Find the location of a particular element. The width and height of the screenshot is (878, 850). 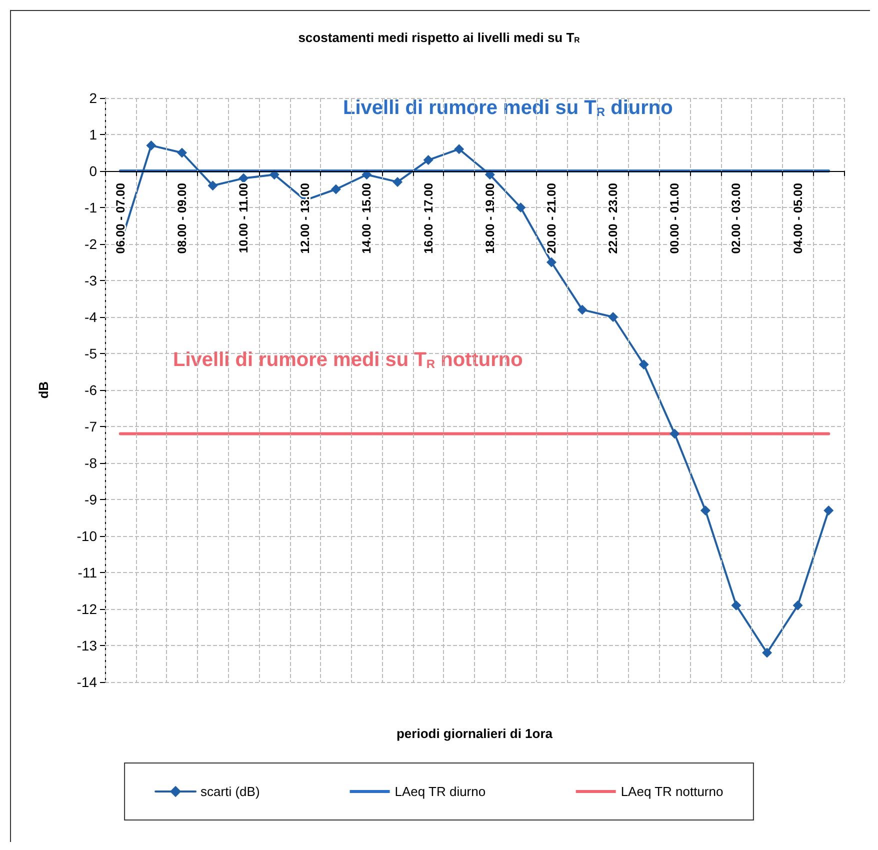

y-tick-label: -6 is located at coordinates (91, 390).